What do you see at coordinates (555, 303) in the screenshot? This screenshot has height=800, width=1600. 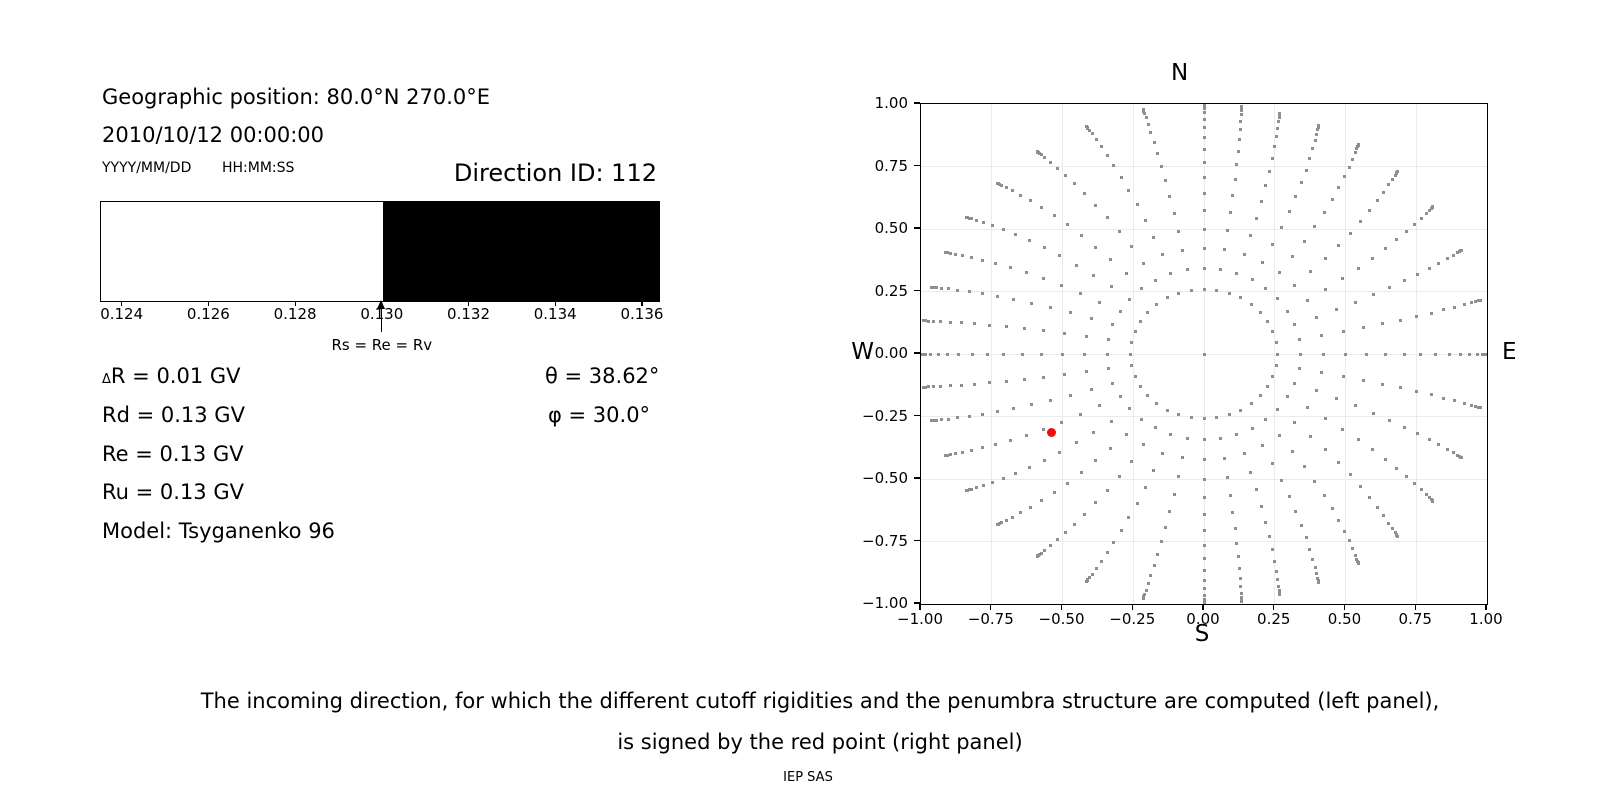 I see `penumbra-tick` at bounding box center [555, 303].